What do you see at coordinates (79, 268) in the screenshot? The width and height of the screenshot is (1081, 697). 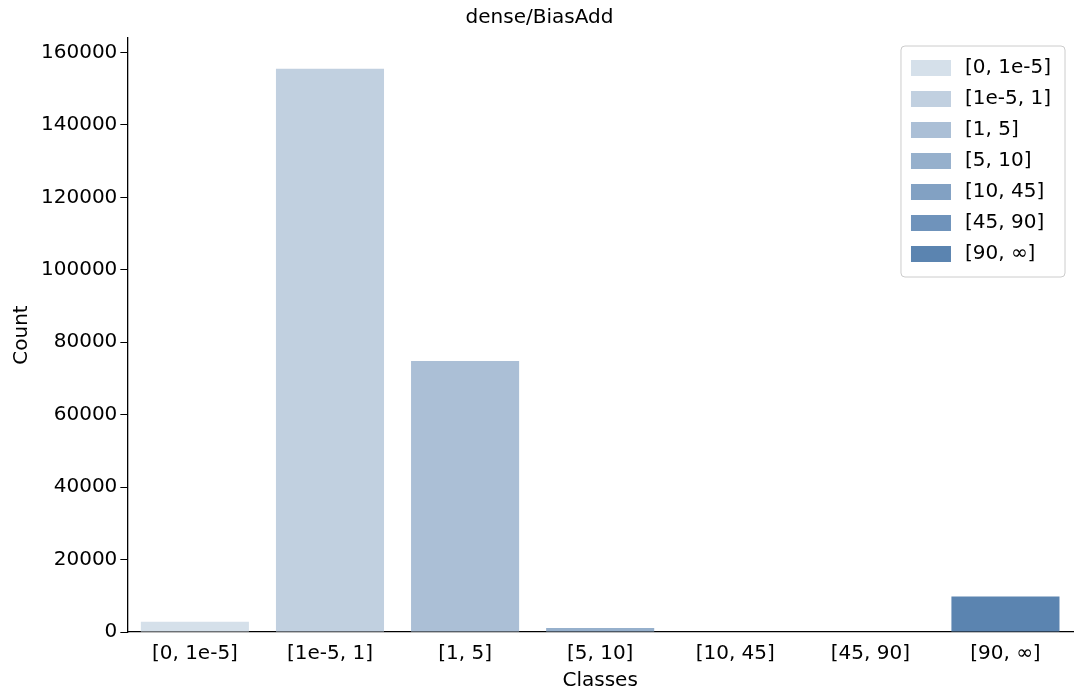 I see `y-tick-label: 100000` at bounding box center [79, 268].